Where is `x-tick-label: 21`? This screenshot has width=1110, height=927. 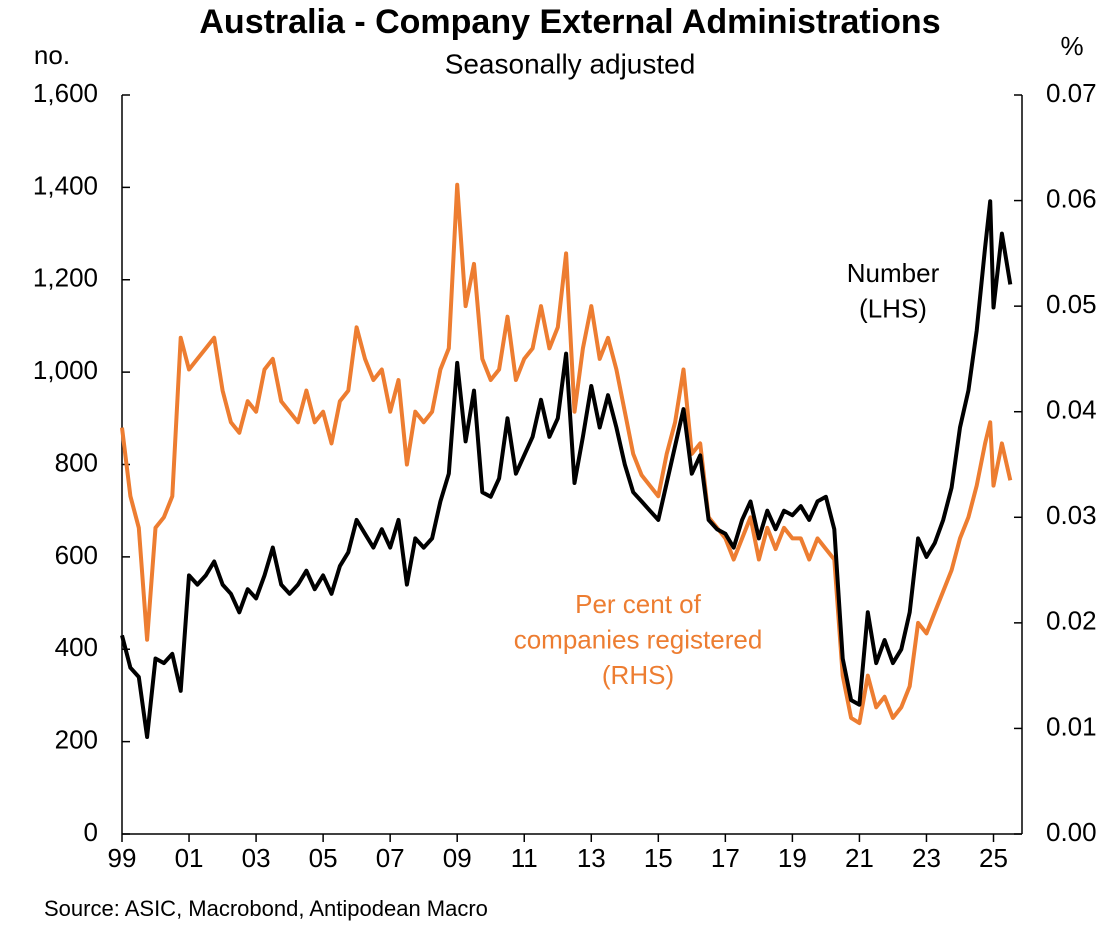 x-tick-label: 21 is located at coordinates (859, 858).